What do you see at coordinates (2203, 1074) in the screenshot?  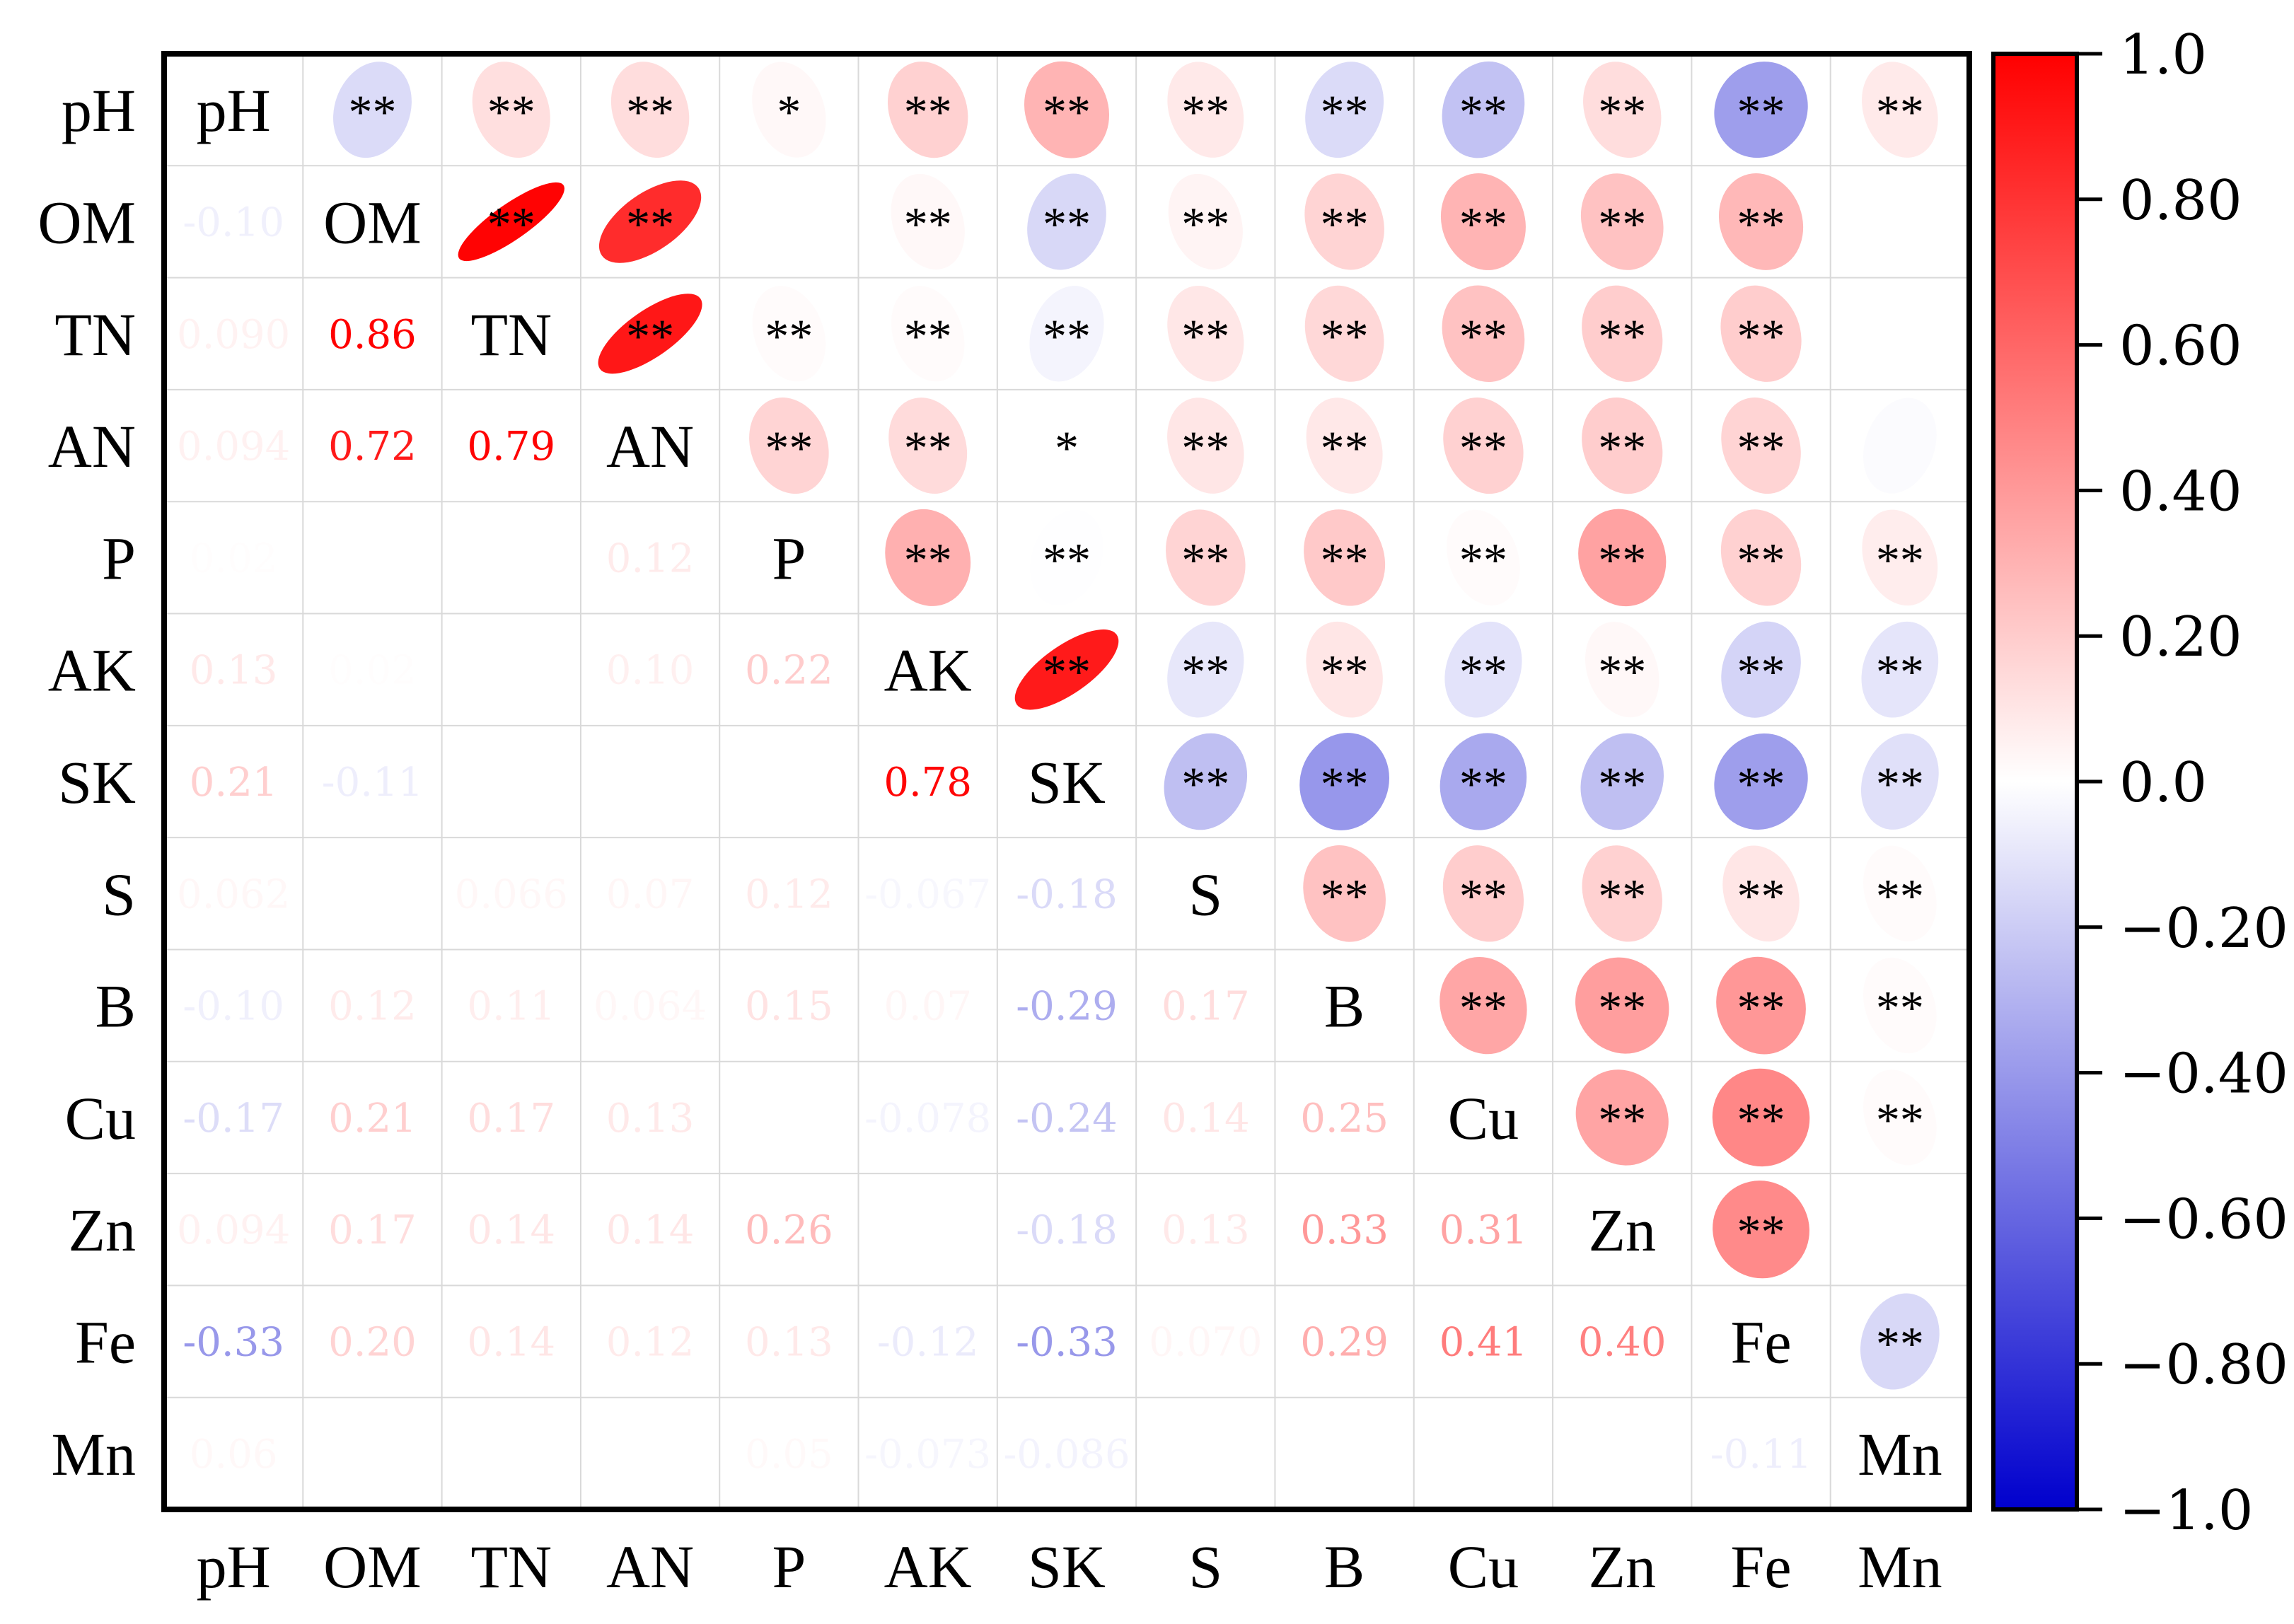 I see `colorbar-tick-label: −0.40` at bounding box center [2203, 1074].